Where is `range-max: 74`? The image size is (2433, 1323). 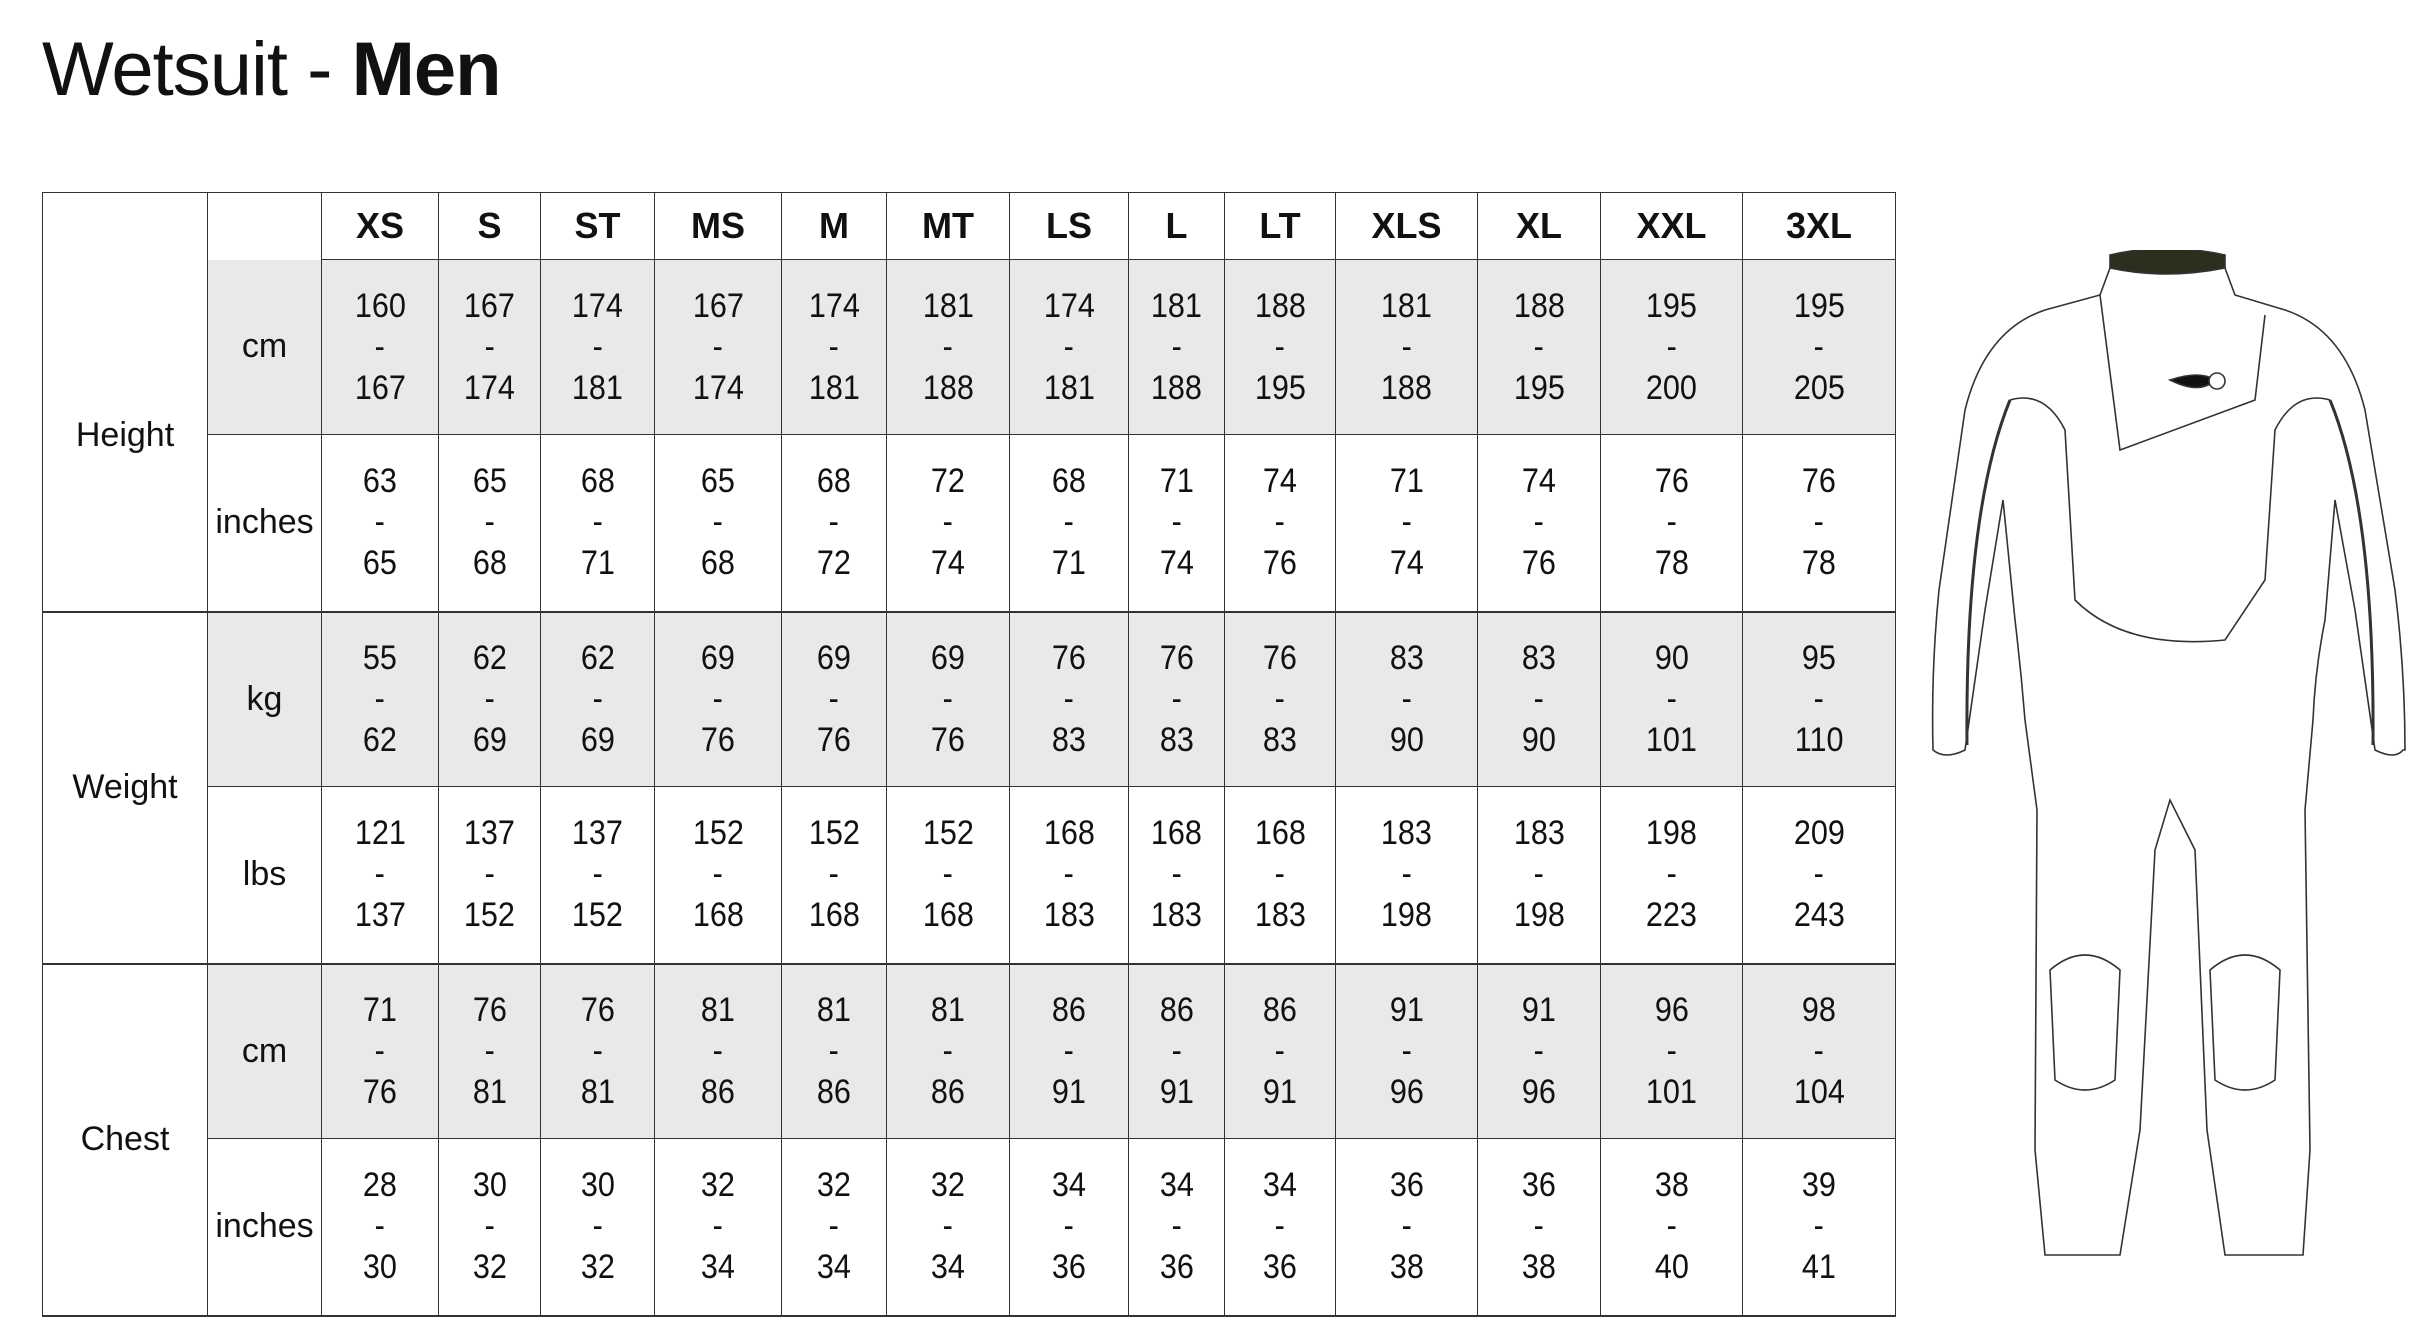
range-max: 74 is located at coordinates (1406, 563).